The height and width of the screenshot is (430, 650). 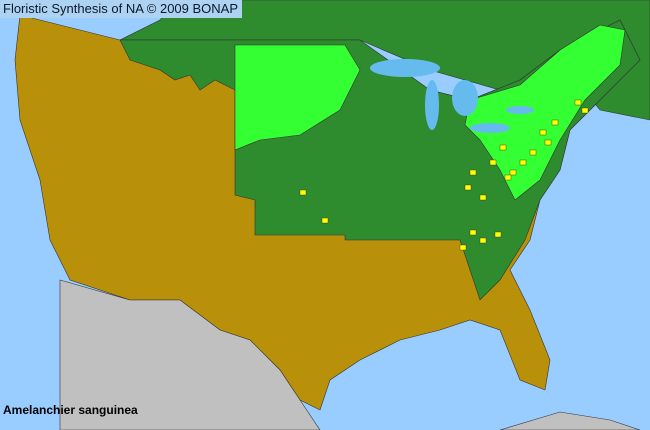 I want to click on lake-superior, so click(x=405, y=68).